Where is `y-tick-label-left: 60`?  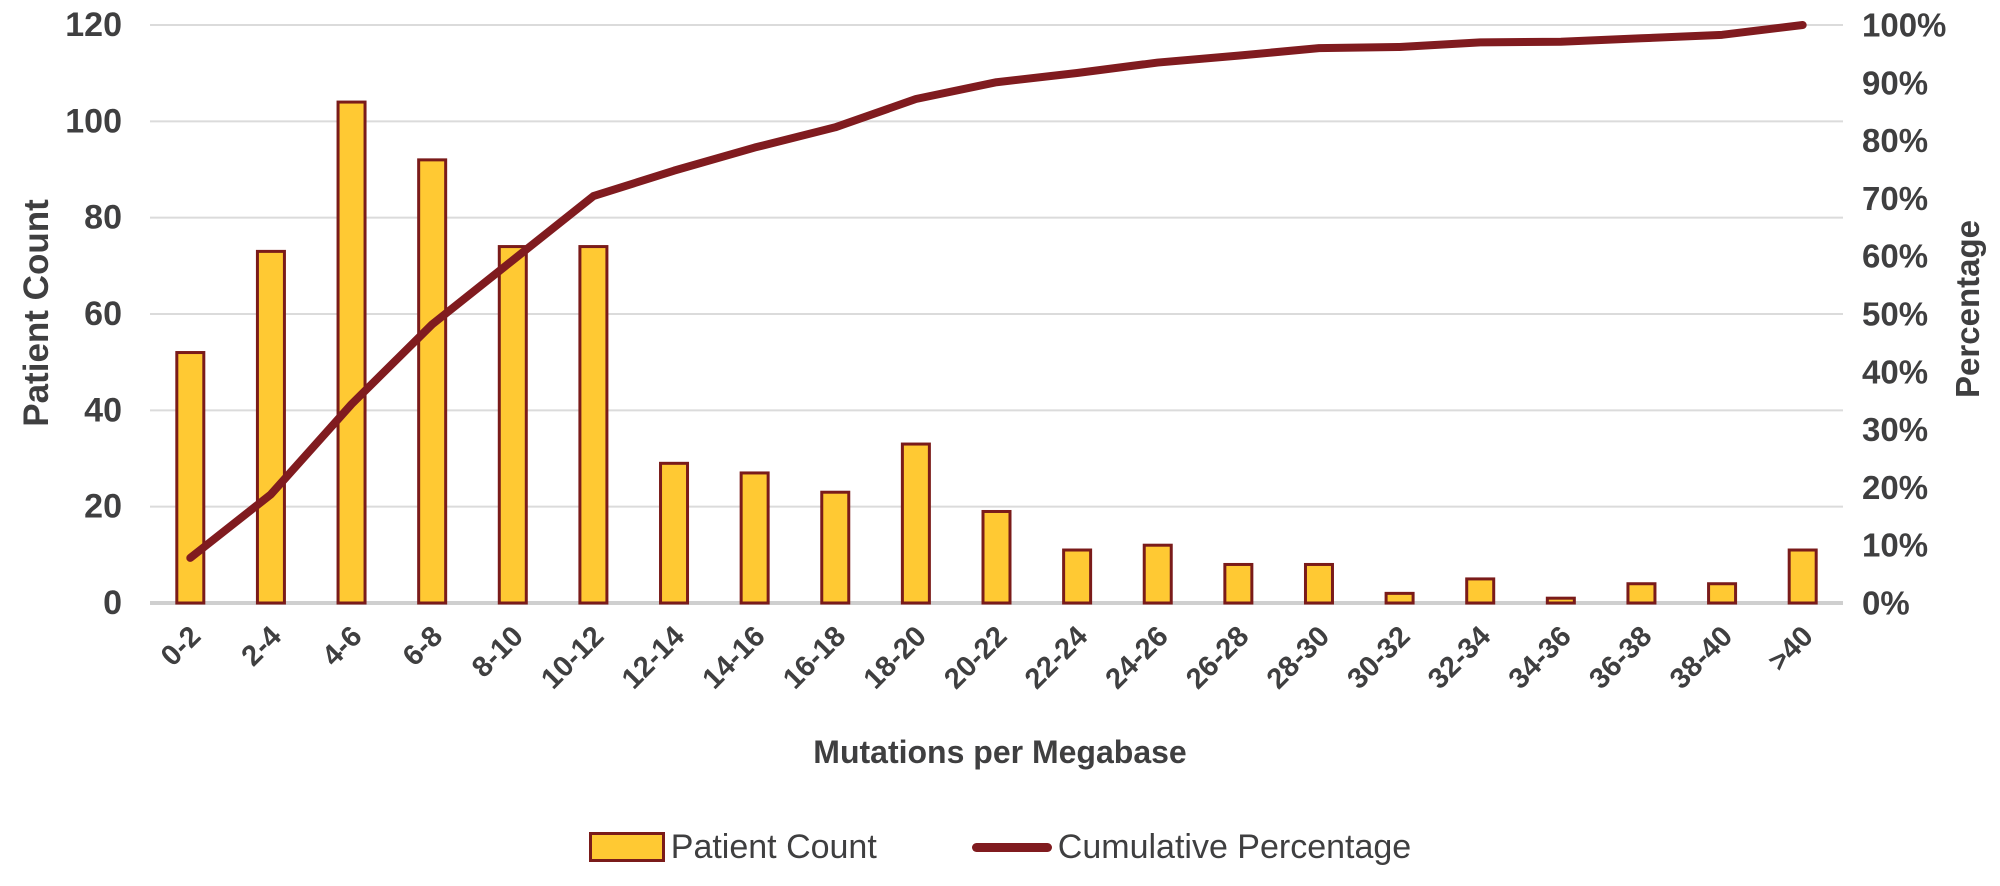
y-tick-label-left: 60 is located at coordinates (103, 314).